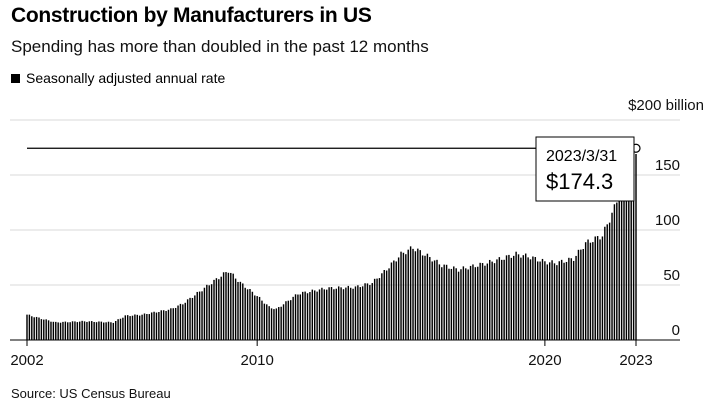  I want to click on callout: 2023/3/31 $174.3, so click(585, 169).